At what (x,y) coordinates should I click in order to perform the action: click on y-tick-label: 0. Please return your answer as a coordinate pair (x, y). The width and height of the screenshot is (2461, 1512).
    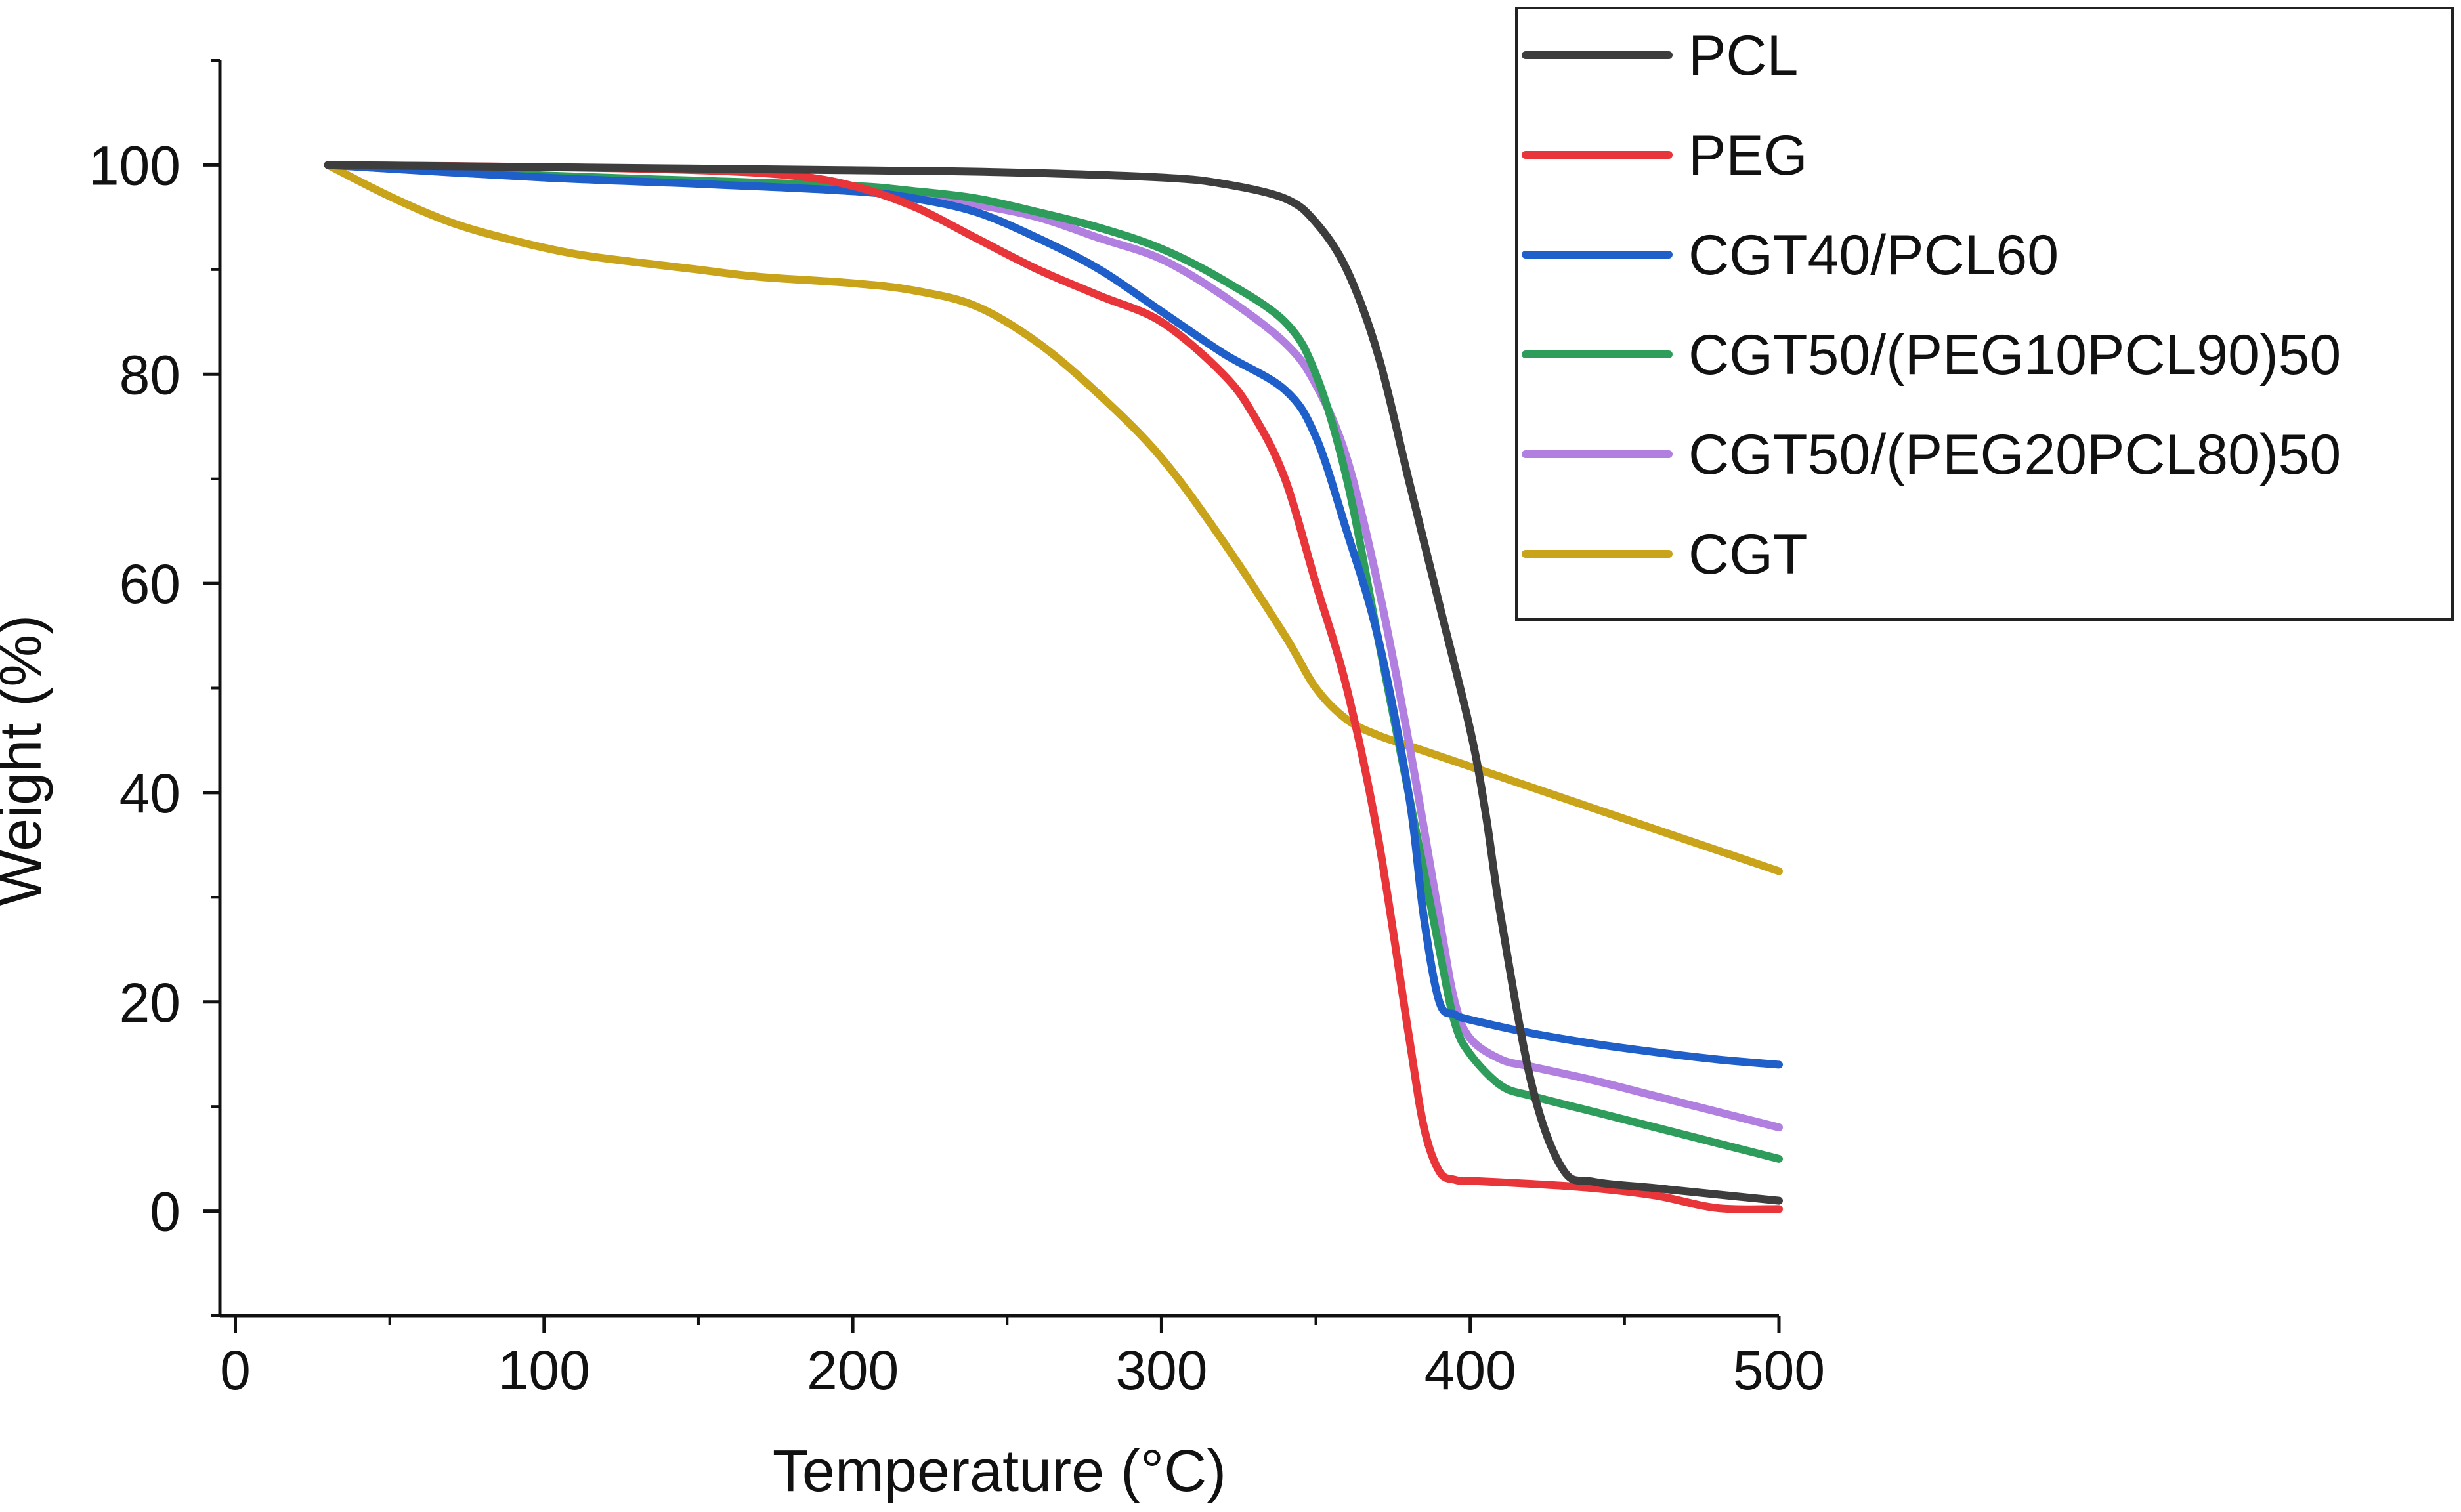
    Looking at the image, I should click on (165, 1212).